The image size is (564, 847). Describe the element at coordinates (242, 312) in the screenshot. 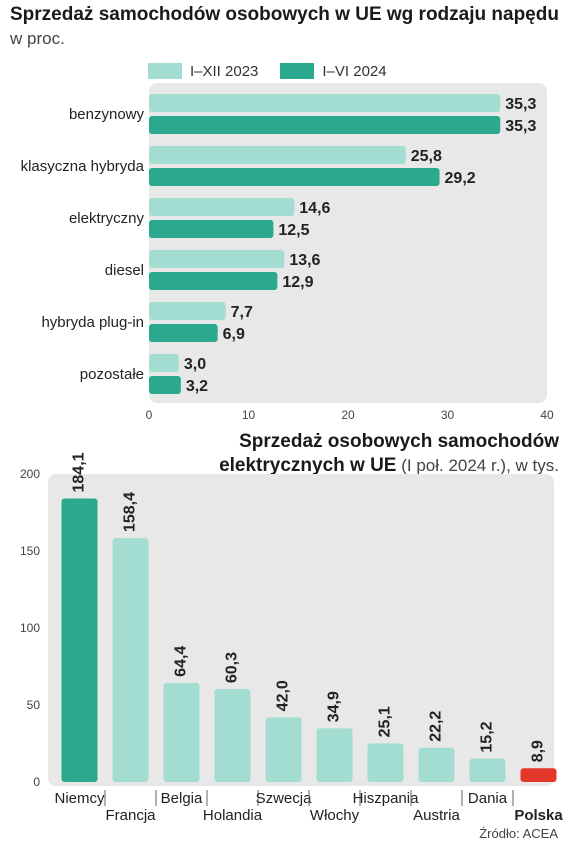

I see `data-label: 7,7` at that location.